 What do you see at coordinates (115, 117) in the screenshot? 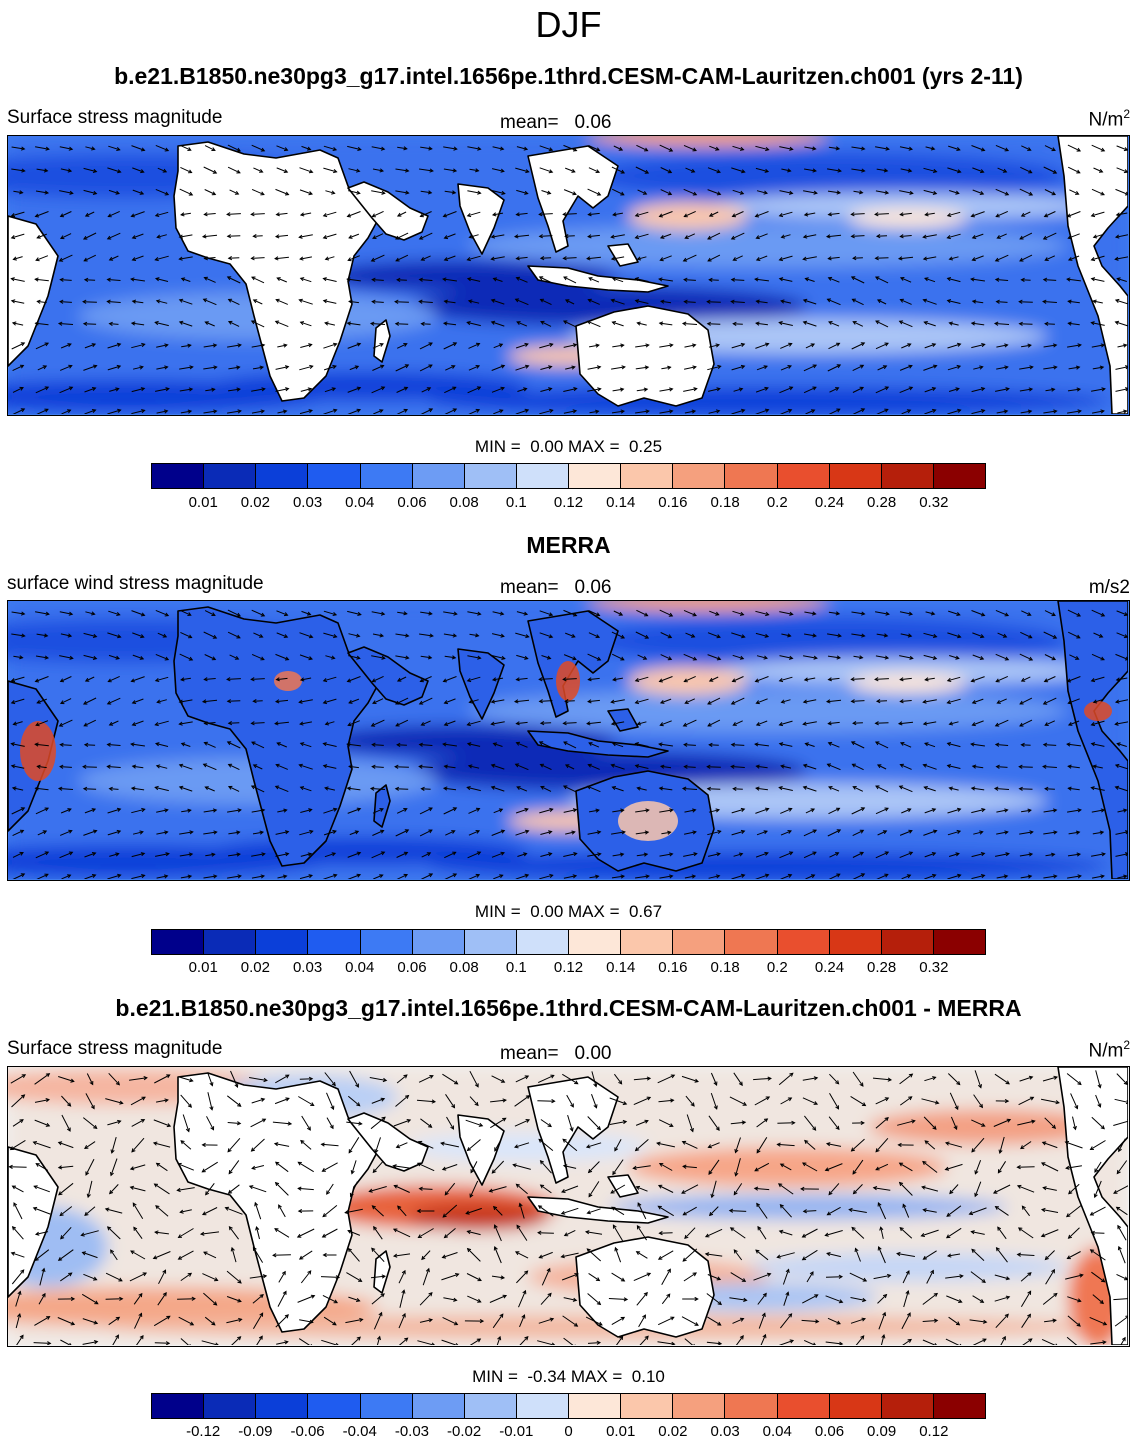
I see `panel-label-model: Surface stress magnitude` at bounding box center [115, 117].